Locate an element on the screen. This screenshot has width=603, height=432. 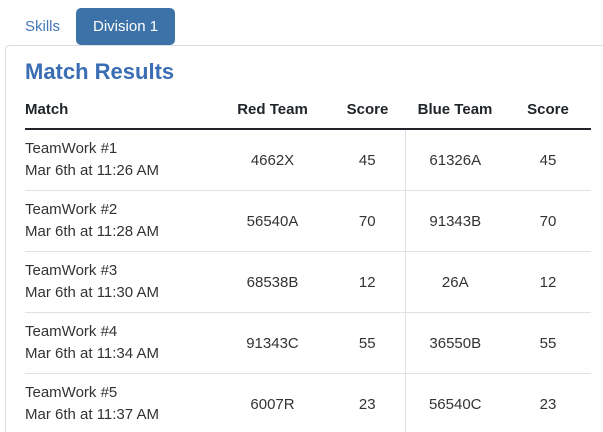
column-header-red-score: Score is located at coordinates (367, 112).